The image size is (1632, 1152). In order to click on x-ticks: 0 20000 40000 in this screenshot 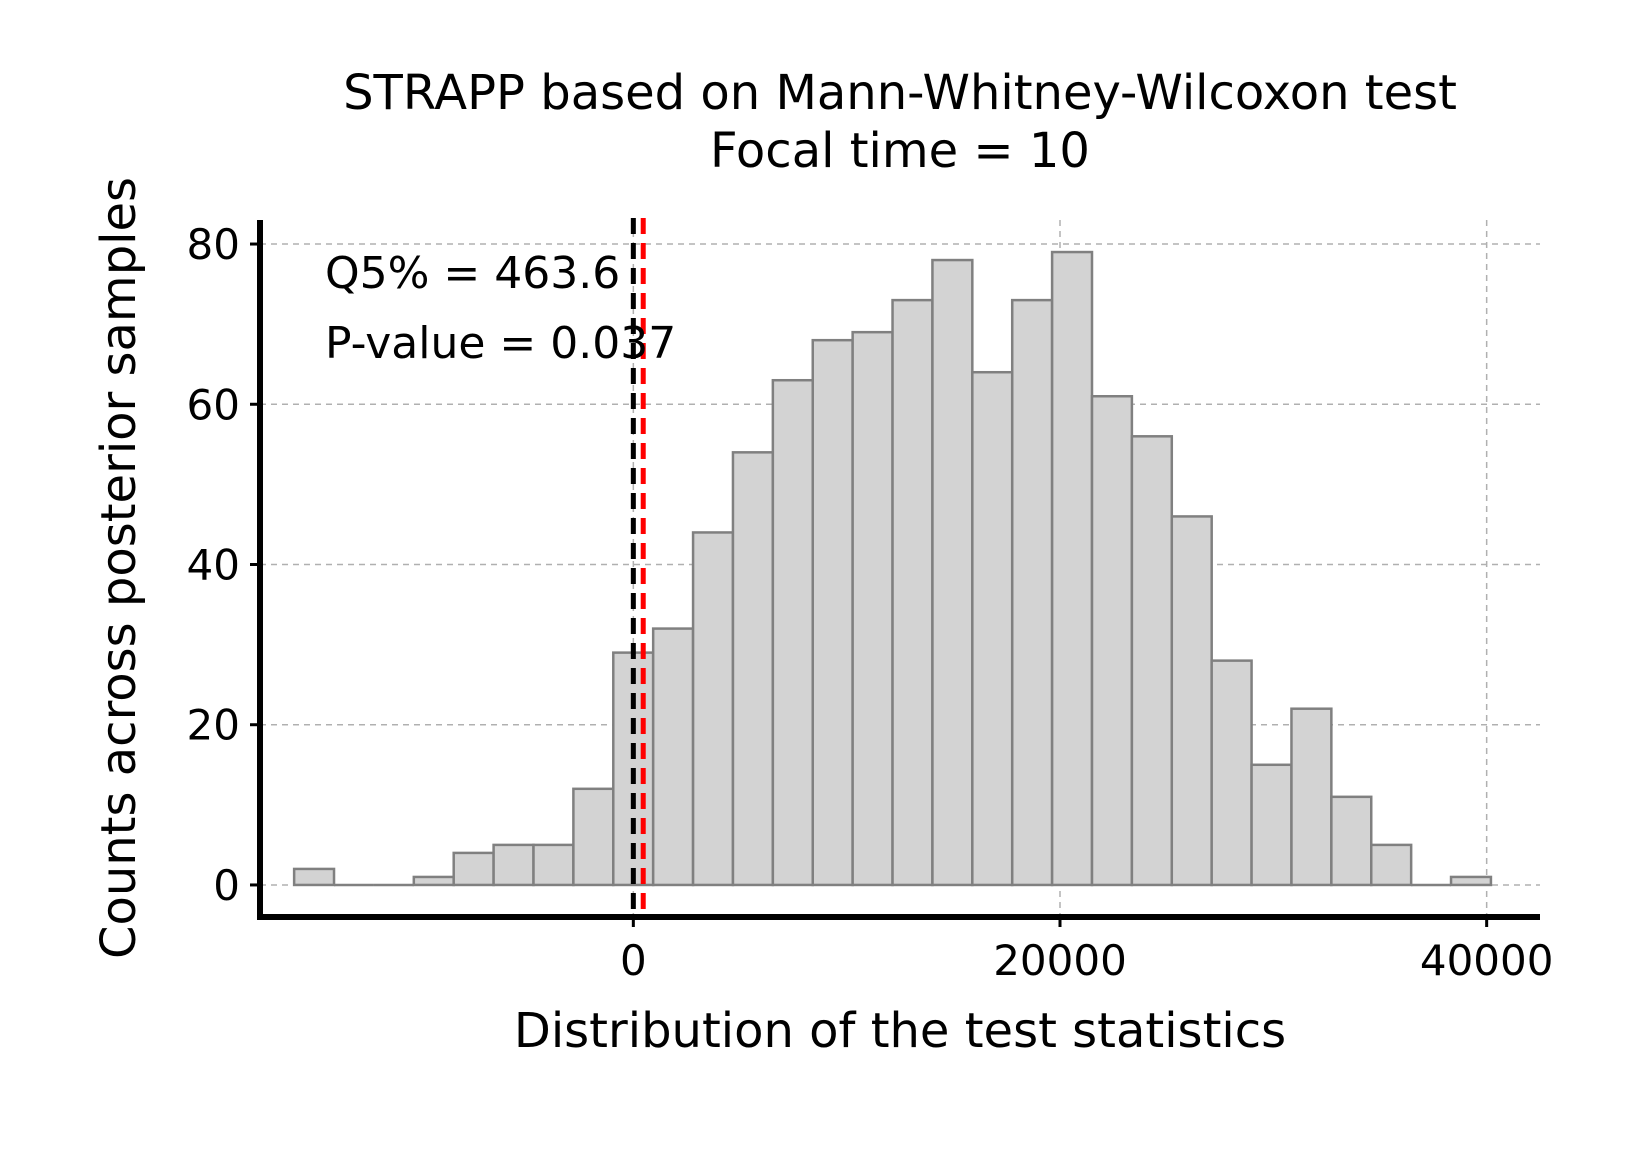, I will do `click(1087, 951)`.